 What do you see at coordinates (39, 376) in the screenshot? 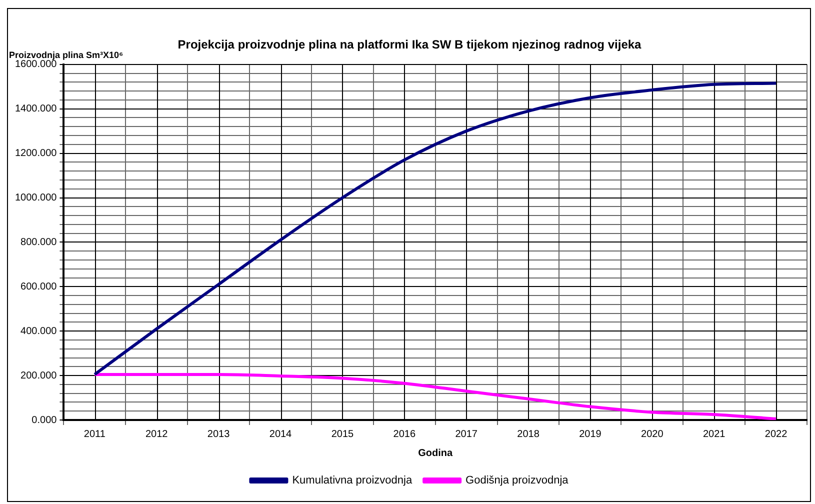
I see `y-tick-label: 200.000` at bounding box center [39, 376].